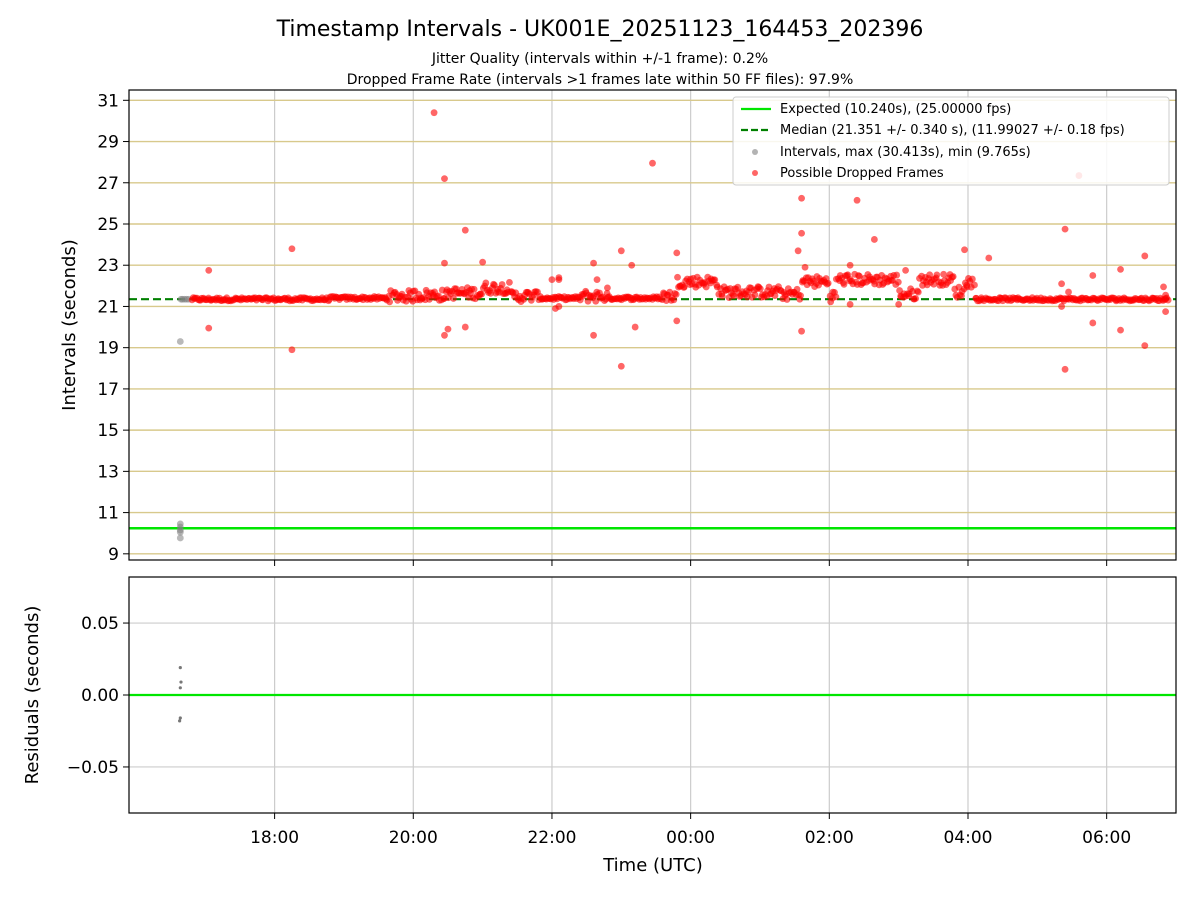 The height and width of the screenshot is (900, 1200). Describe the element at coordinates (113, 555) in the screenshot. I see `intervals-ytick-label-0: 9` at that location.